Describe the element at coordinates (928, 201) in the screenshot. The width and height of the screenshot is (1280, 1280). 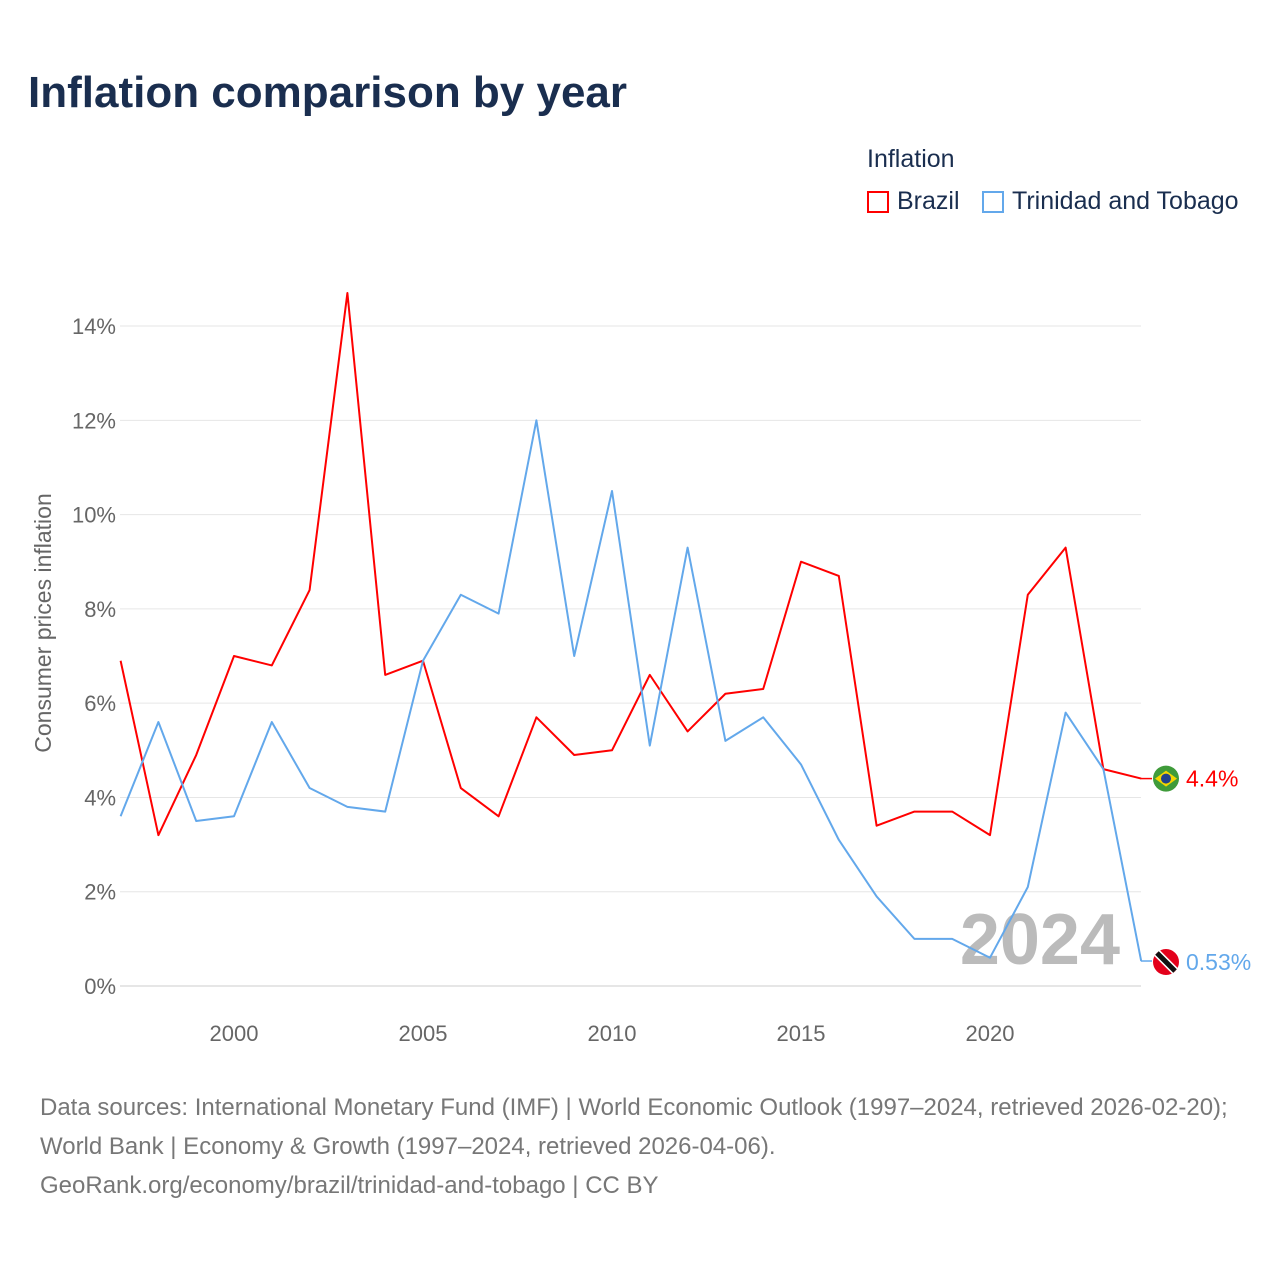
I see `legend-label: Brazil` at that location.